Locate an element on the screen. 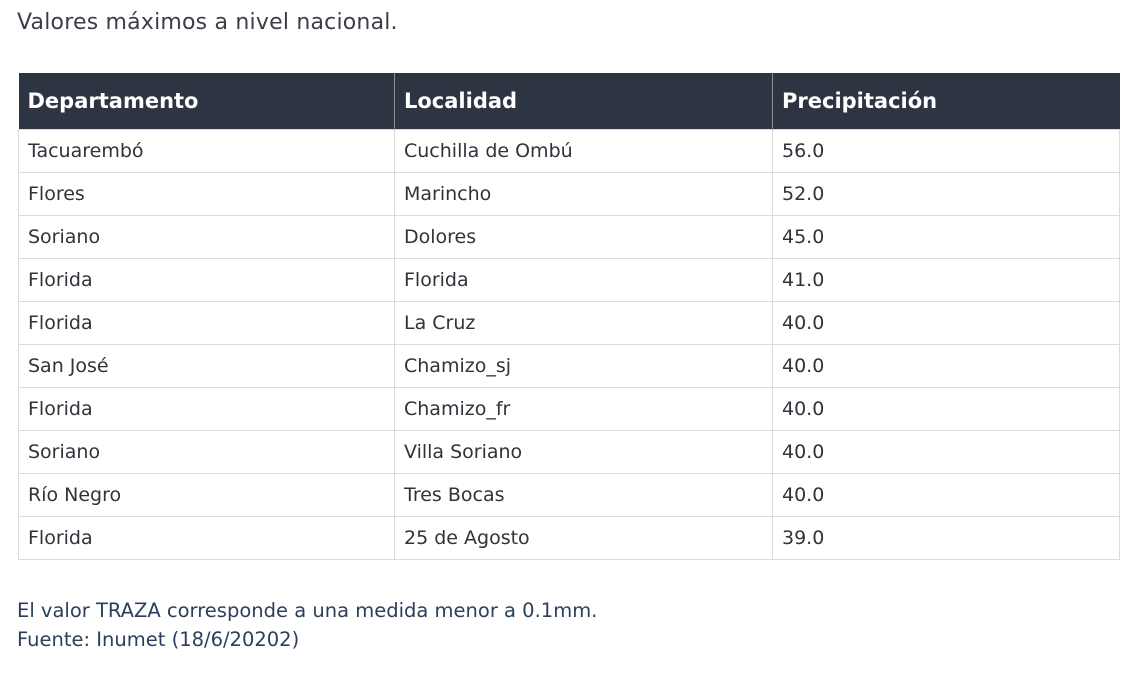 Image resolution: width=1139 pixels, height=674 pixels. cell-localidad: Marincho is located at coordinates (583, 194).